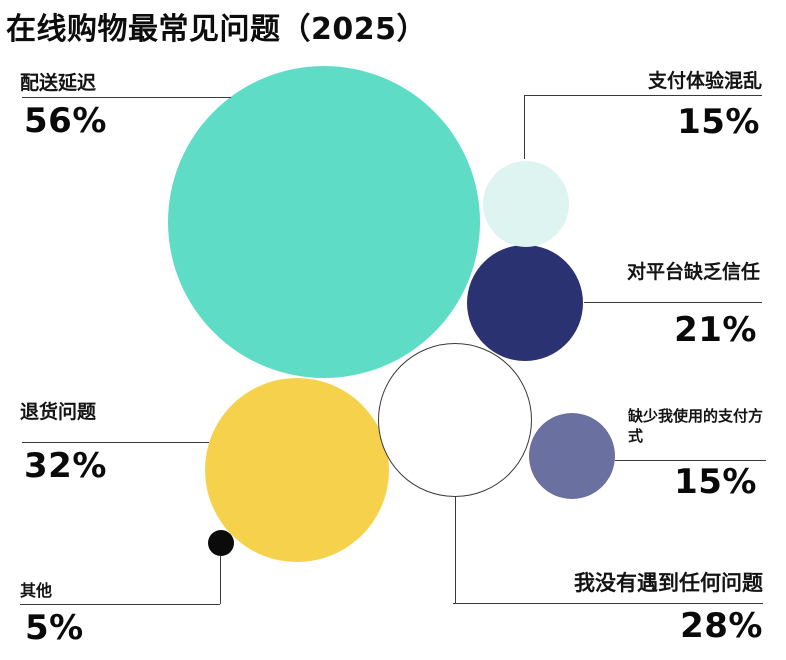 The height and width of the screenshot is (660, 786). What do you see at coordinates (115, 442) in the screenshot?
I see `connector-return-problems` at bounding box center [115, 442].